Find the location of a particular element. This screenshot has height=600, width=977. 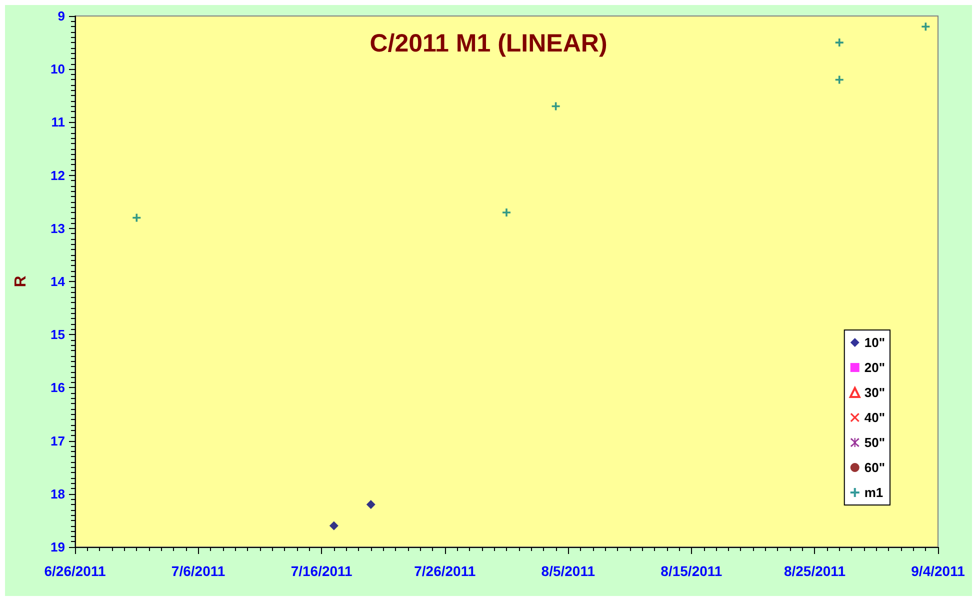

y-axis-title: R is located at coordinates (21, 281).